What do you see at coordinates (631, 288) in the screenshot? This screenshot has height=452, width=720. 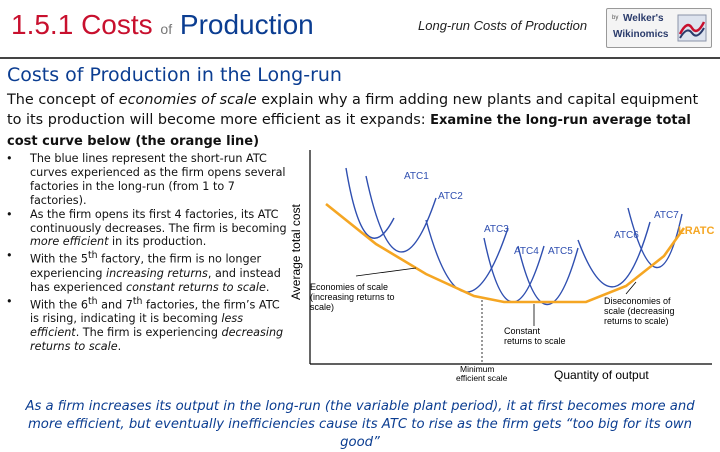 I see `diseconomies-arrow` at bounding box center [631, 288].